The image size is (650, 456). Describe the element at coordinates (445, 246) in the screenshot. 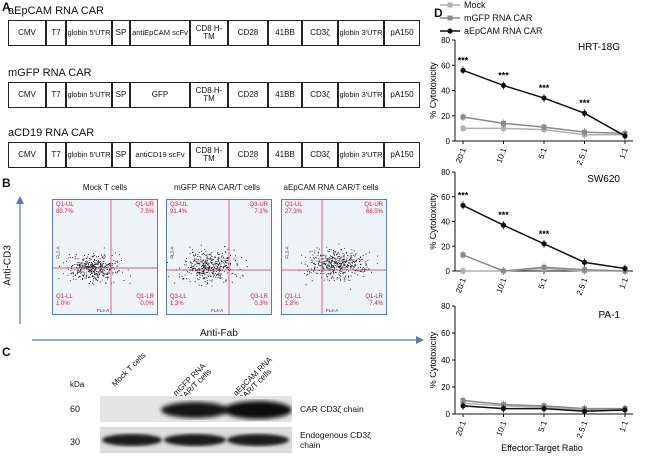

I see `y-tick-label: 20` at that location.